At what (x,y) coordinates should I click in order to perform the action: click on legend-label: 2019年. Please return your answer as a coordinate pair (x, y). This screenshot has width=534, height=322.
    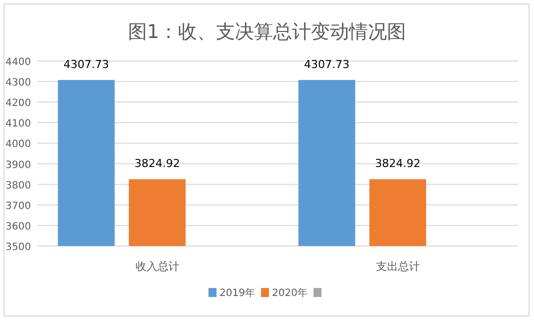
    Looking at the image, I should click on (237, 293).